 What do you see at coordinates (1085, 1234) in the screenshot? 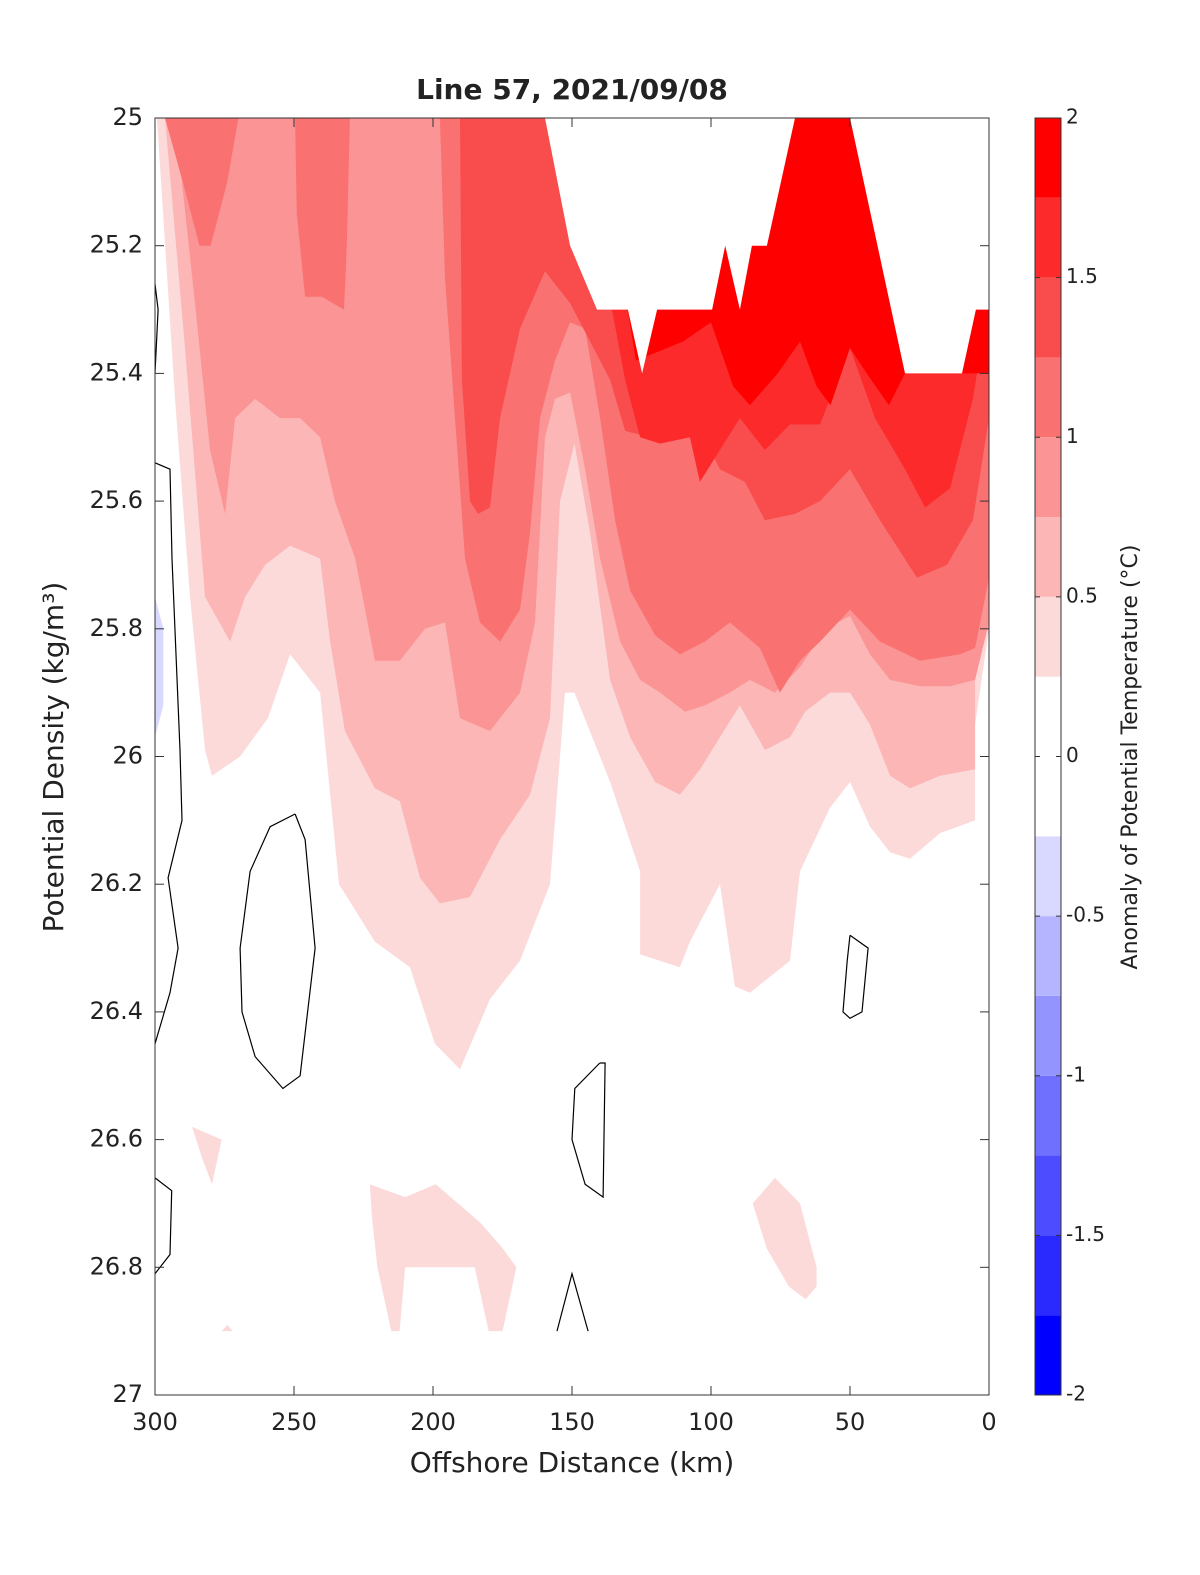
I see `colorbar-tick-label: -1.5` at bounding box center [1085, 1234].